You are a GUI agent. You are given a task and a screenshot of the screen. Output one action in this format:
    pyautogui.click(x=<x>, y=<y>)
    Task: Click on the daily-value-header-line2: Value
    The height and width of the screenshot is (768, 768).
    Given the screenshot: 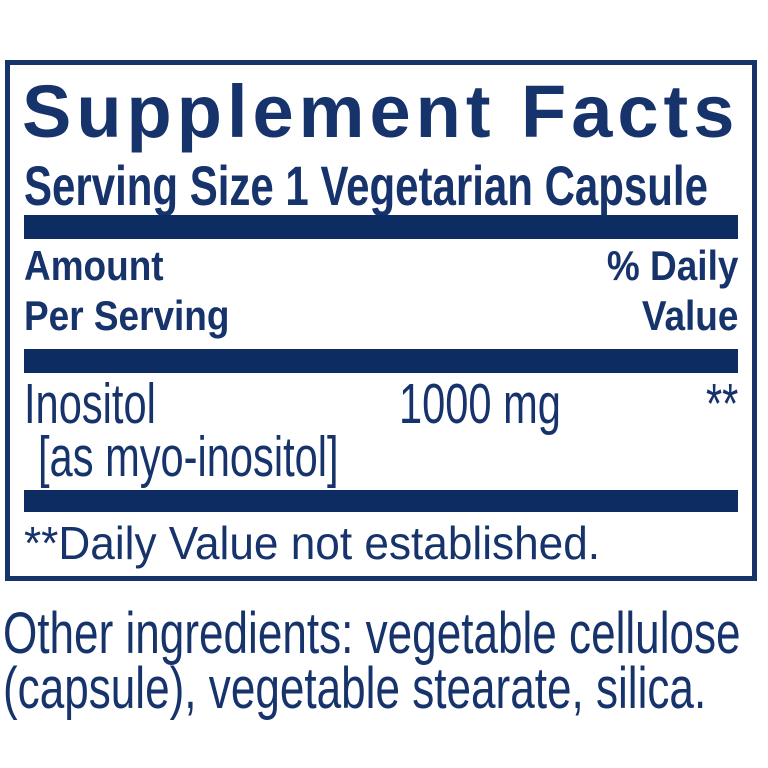 What is the action you would take?
    pyautogui.click(x=689, y=315)
    